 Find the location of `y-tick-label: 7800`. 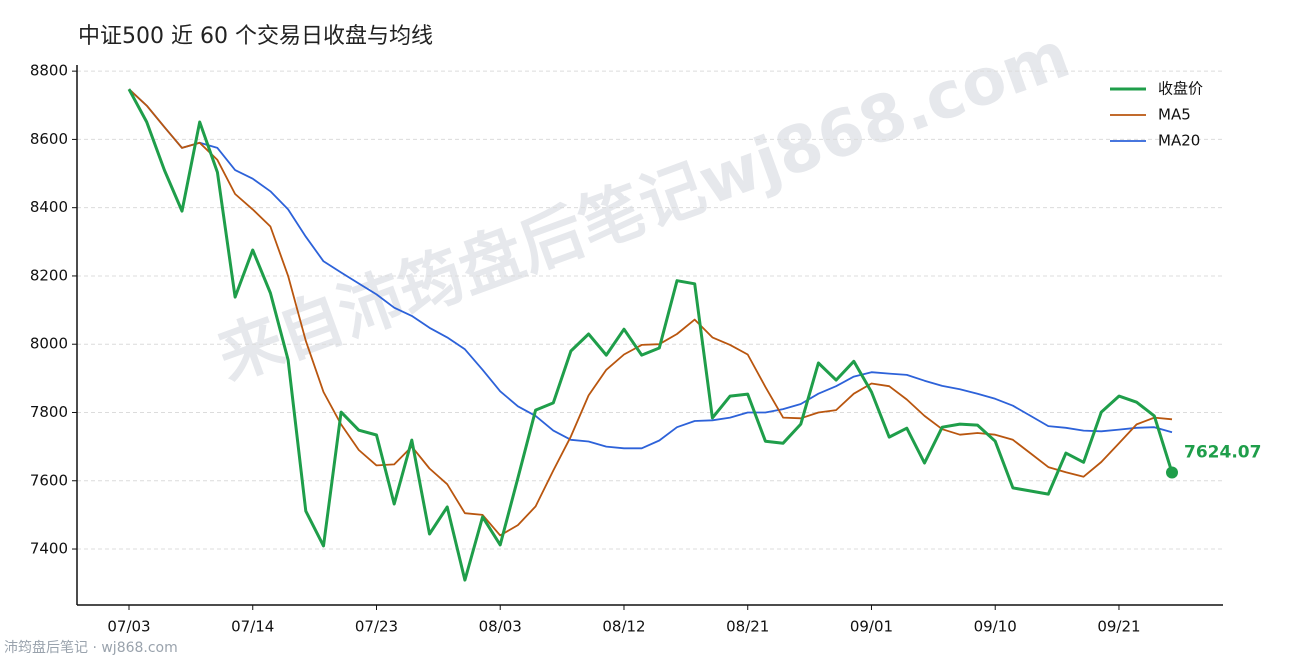

y-tick-label: 7800 is located at coordinates (49, 412).